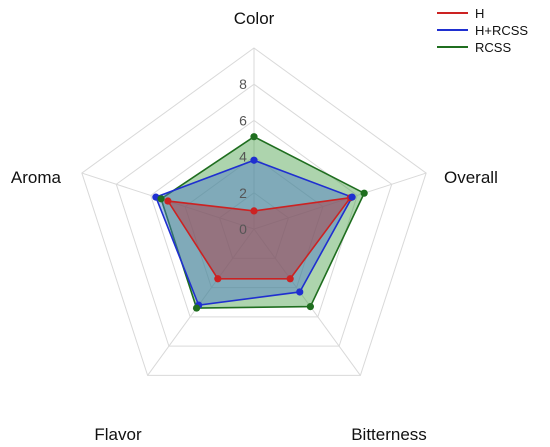 The image size is (550, 447). What do you see at coordinates (479, 13) in the screenshot?
I see `legend-label-h: H` at bounding box center [479, 13].